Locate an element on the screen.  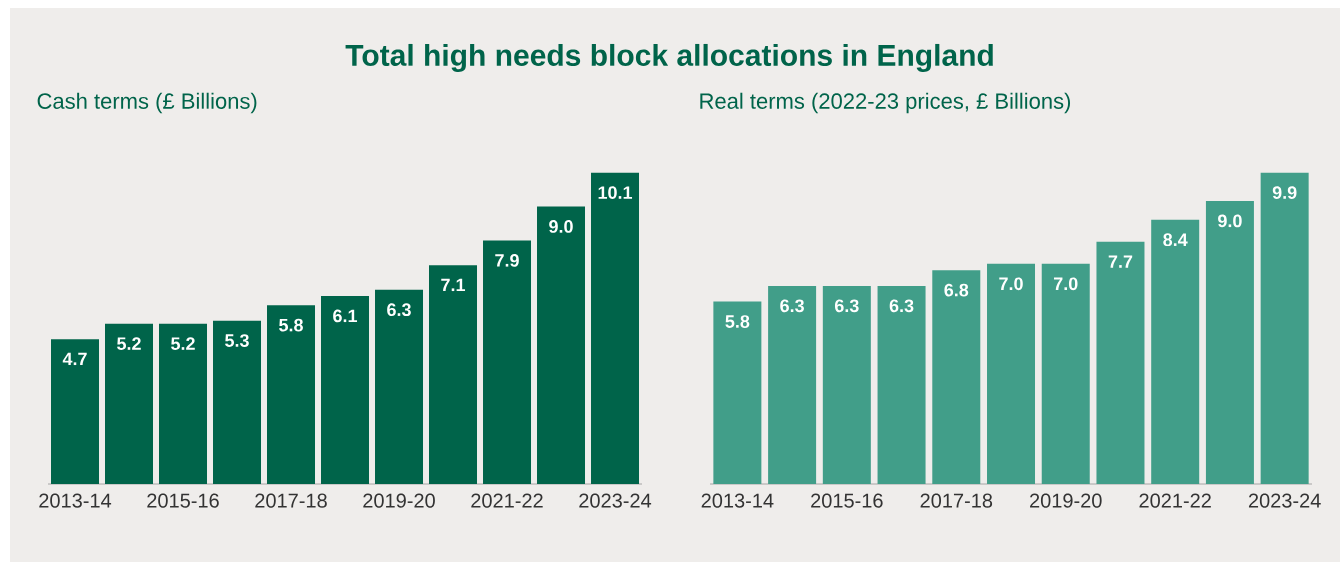
data-label: 8.4 is located at coordinates (1175, 240).